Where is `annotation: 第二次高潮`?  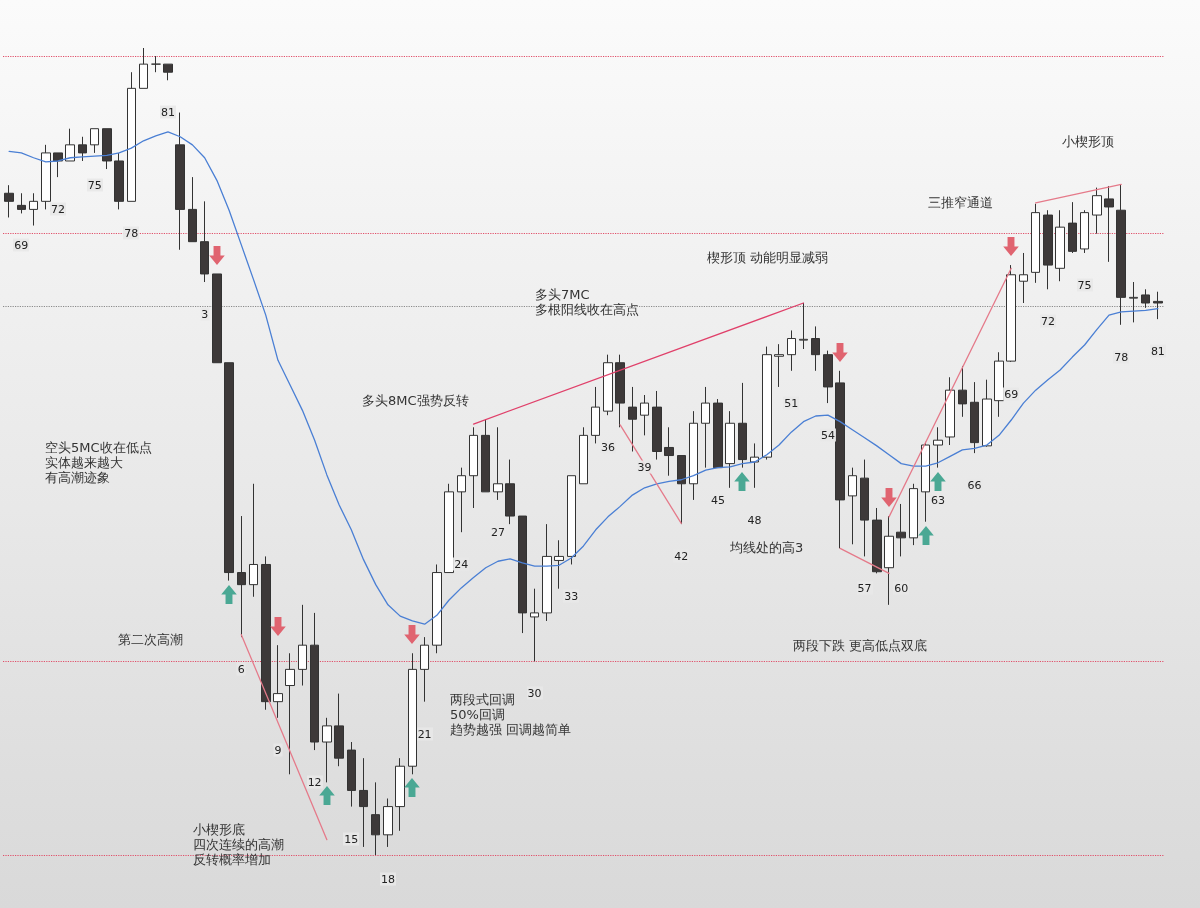
annotation: 第二次高潮 is located at coordinates (150, 639).